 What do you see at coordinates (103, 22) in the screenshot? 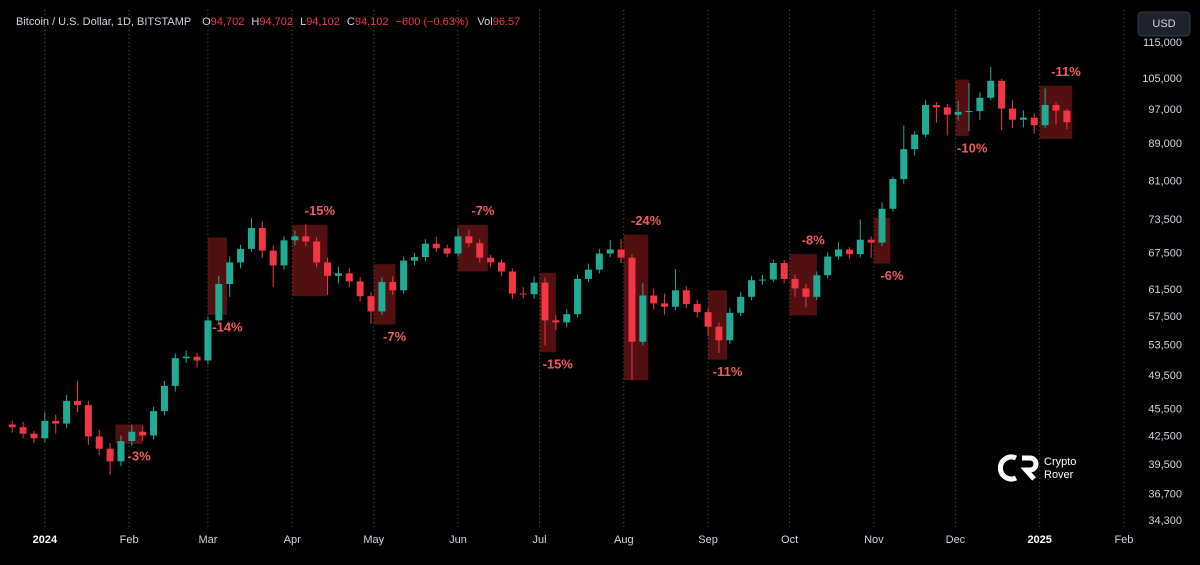
I see `symbol: Bitcoin / U.S. Dollar, 1D, BITSTAMP` at bounding box center [103, 22].